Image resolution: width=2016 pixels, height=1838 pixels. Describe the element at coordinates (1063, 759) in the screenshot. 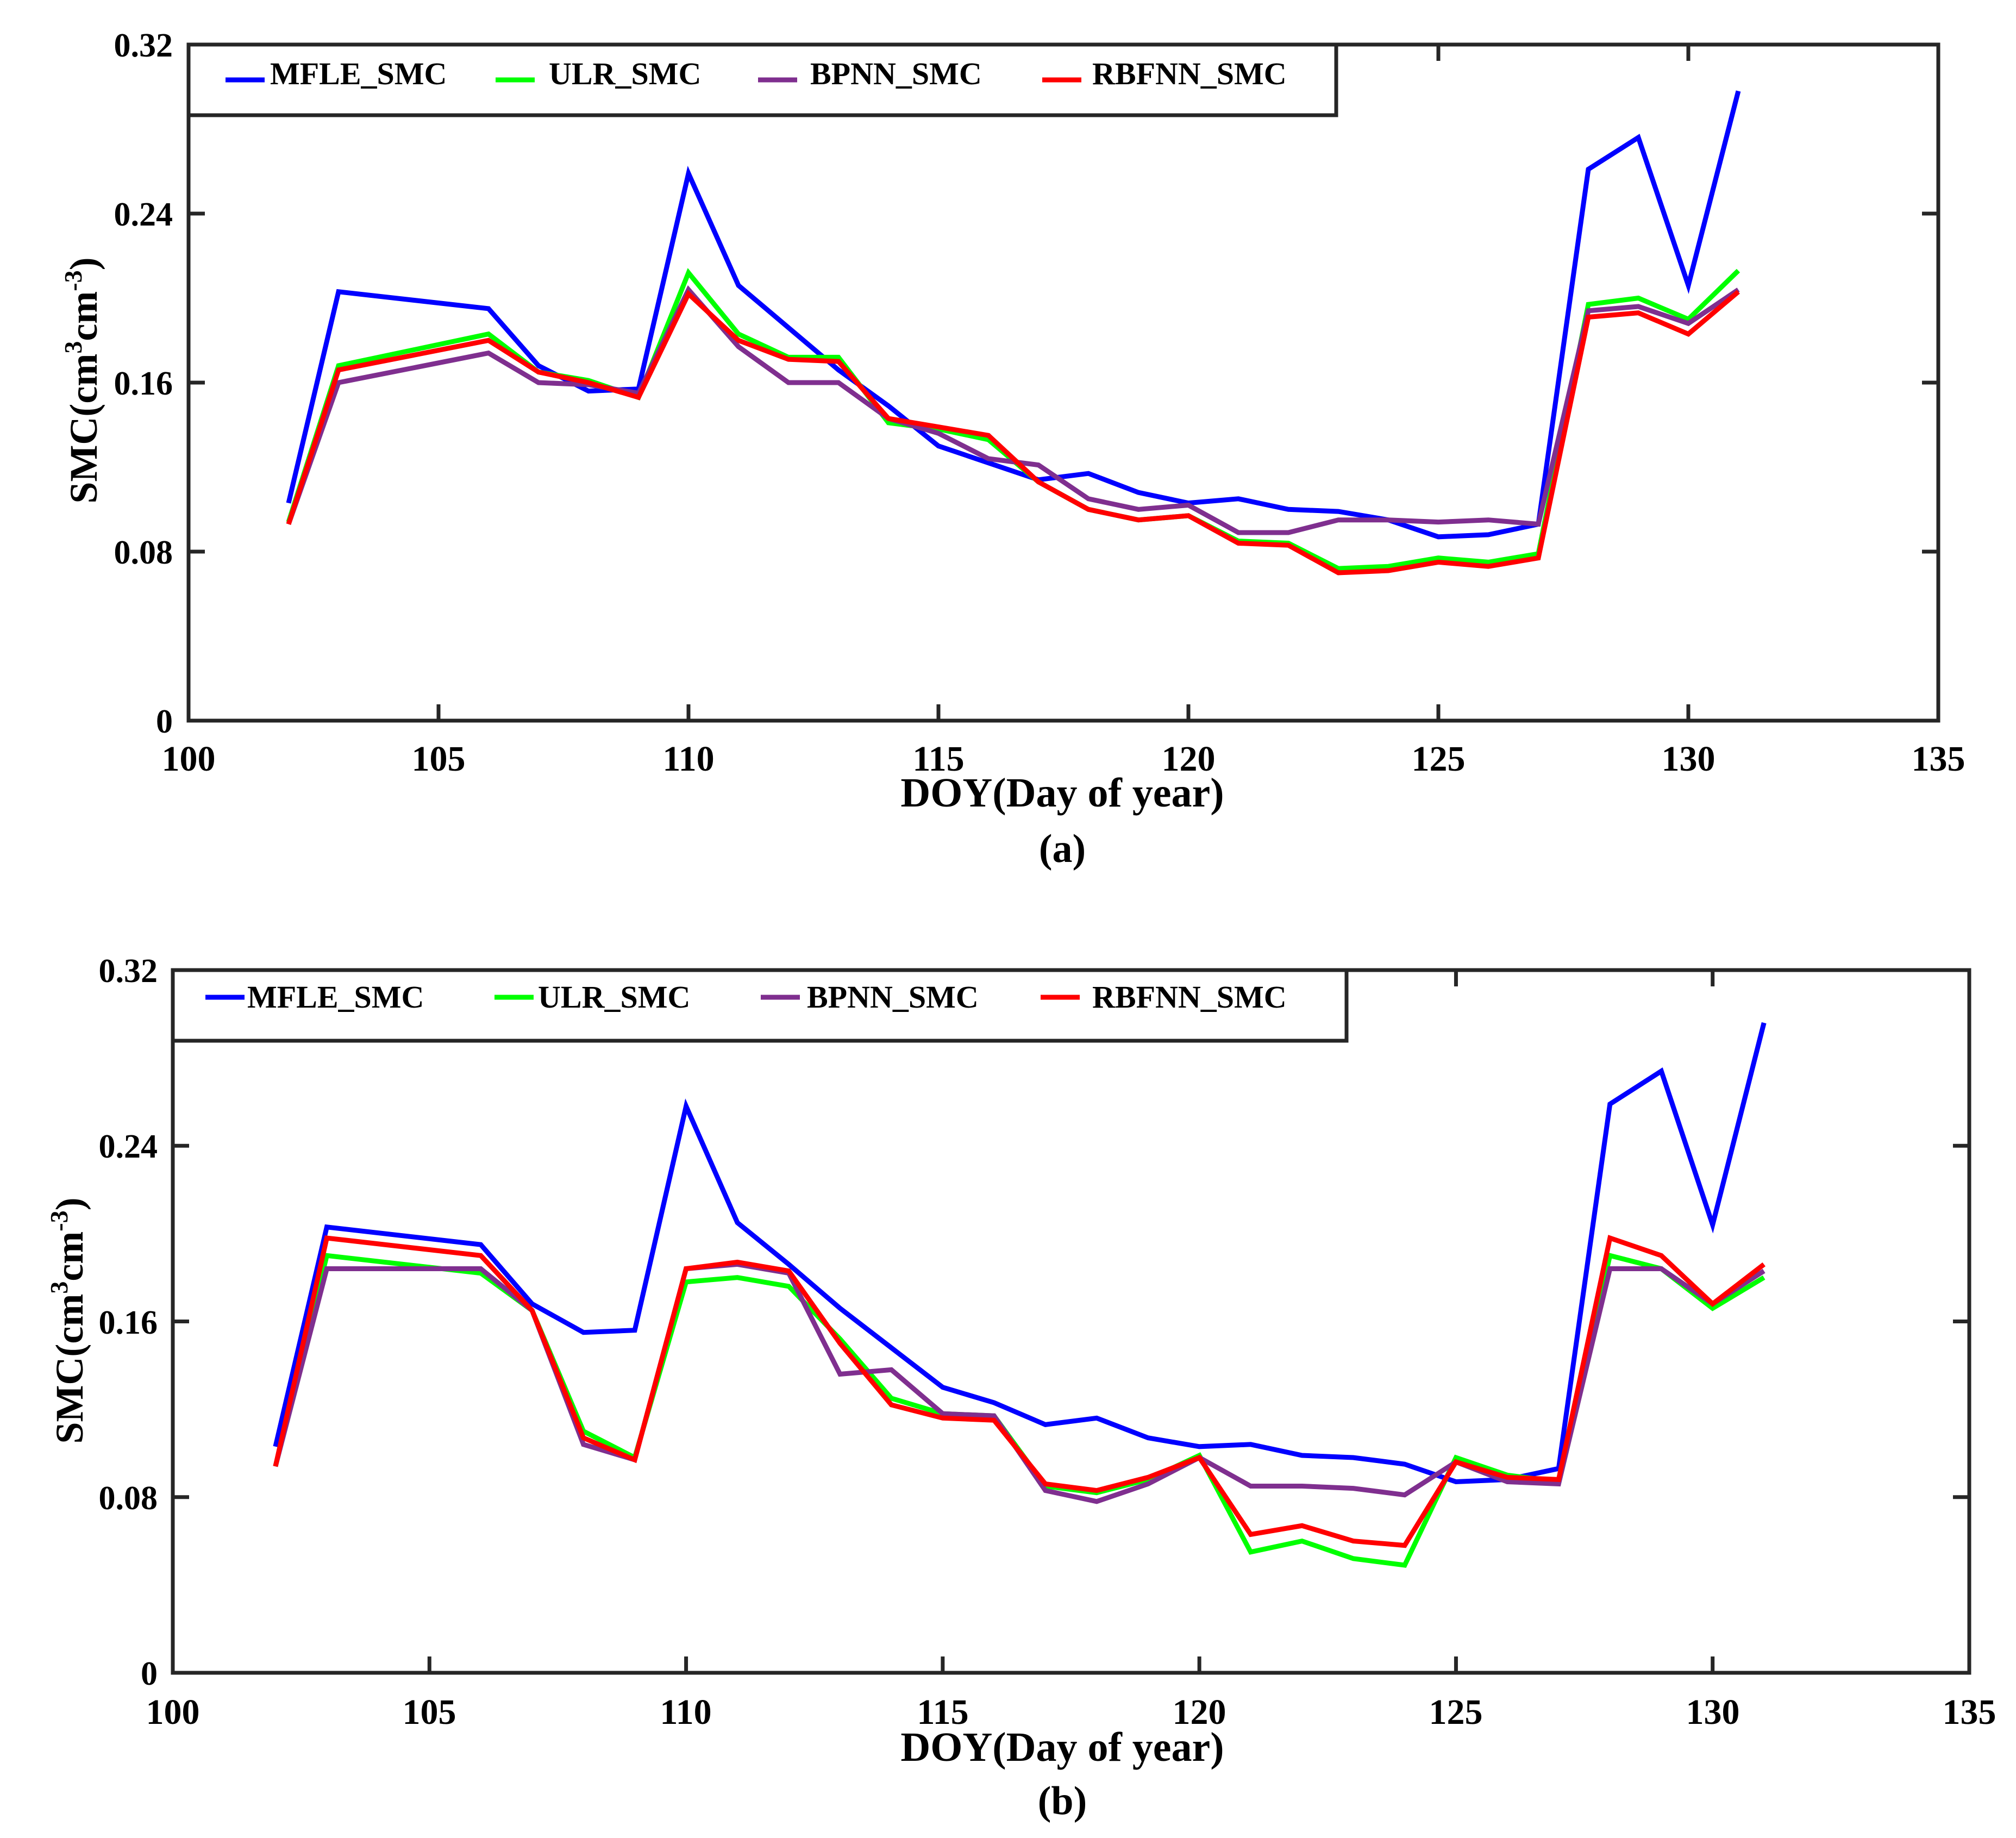

I see `chart-a-xtick-labels: 100 105 110 115 120 125 130 135` at that location.